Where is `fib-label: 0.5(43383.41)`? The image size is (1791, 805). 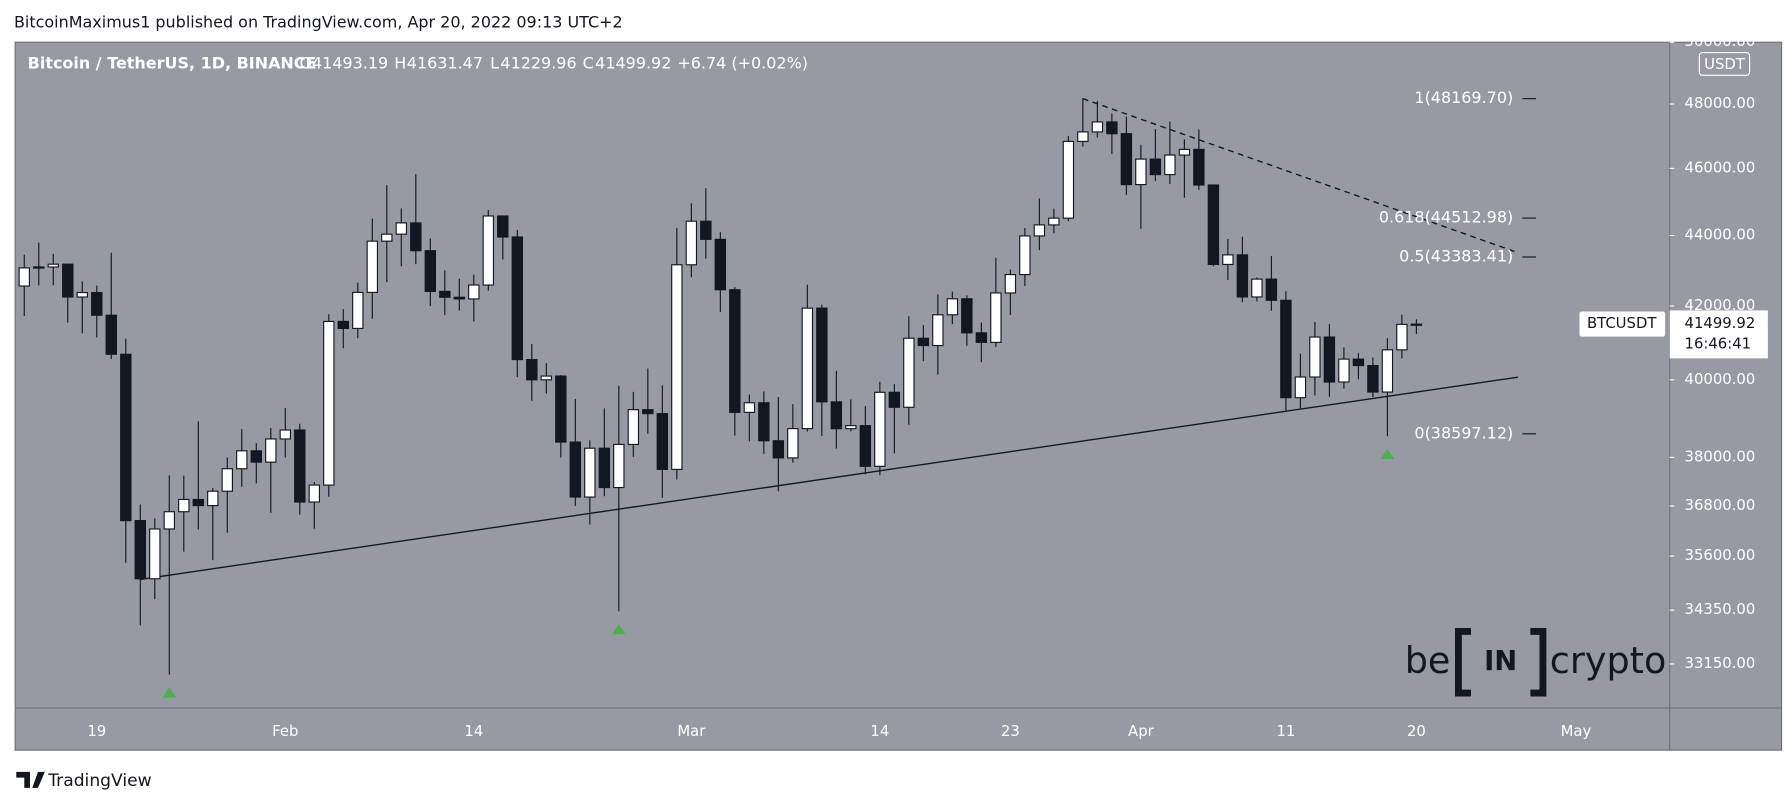 fib-label: 0.5(43383.41) is located at coordinates (1456, 255).